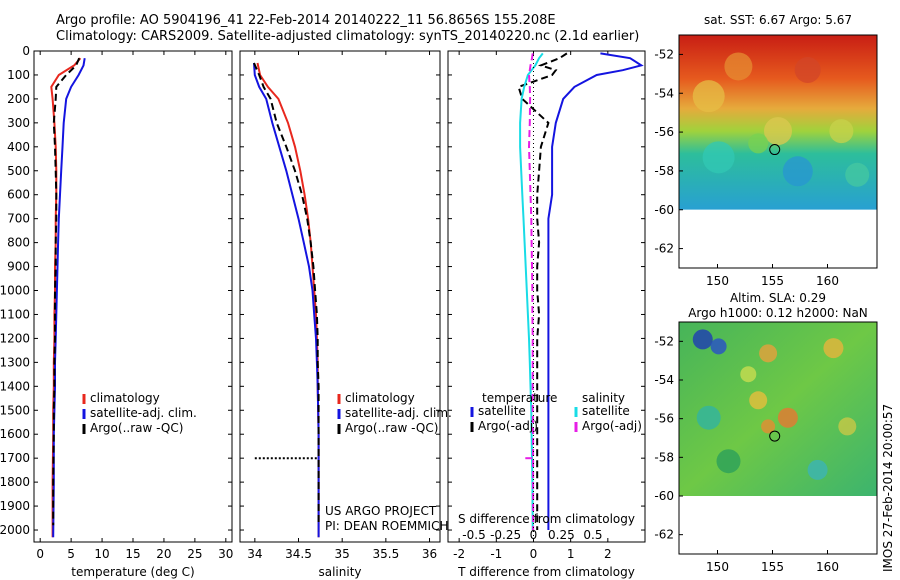 This screenshot has height=580, width=900. I want to click on salinity-xtick-label: 34, so click(254, 554).